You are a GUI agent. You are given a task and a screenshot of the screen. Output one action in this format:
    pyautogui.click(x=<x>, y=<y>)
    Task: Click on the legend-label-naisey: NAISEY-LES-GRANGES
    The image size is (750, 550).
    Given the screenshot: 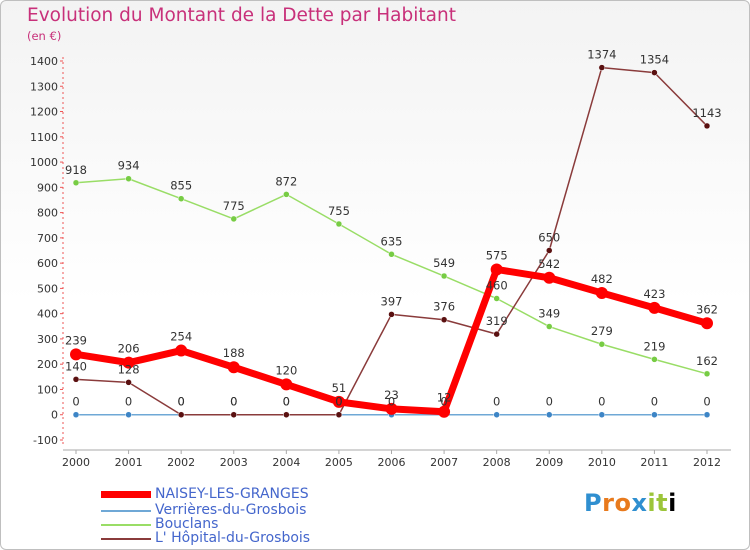 What is the action you would take?
    pyautogui.click(x=232, y=494)
    